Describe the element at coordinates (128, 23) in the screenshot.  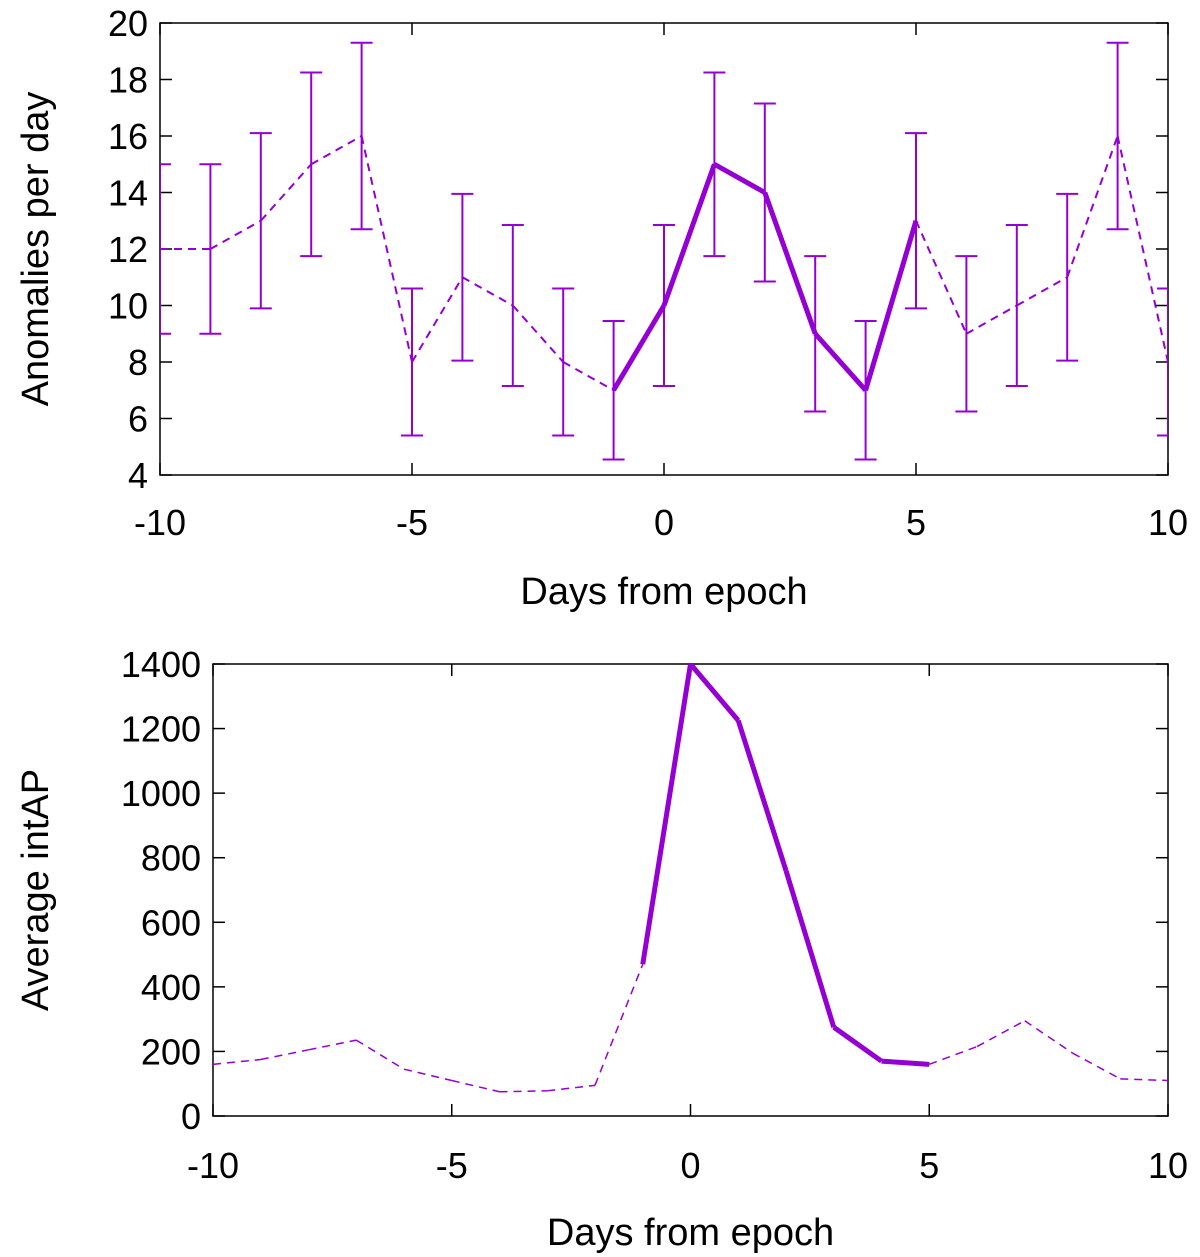
I see `y-tick-label: 20` at that location.